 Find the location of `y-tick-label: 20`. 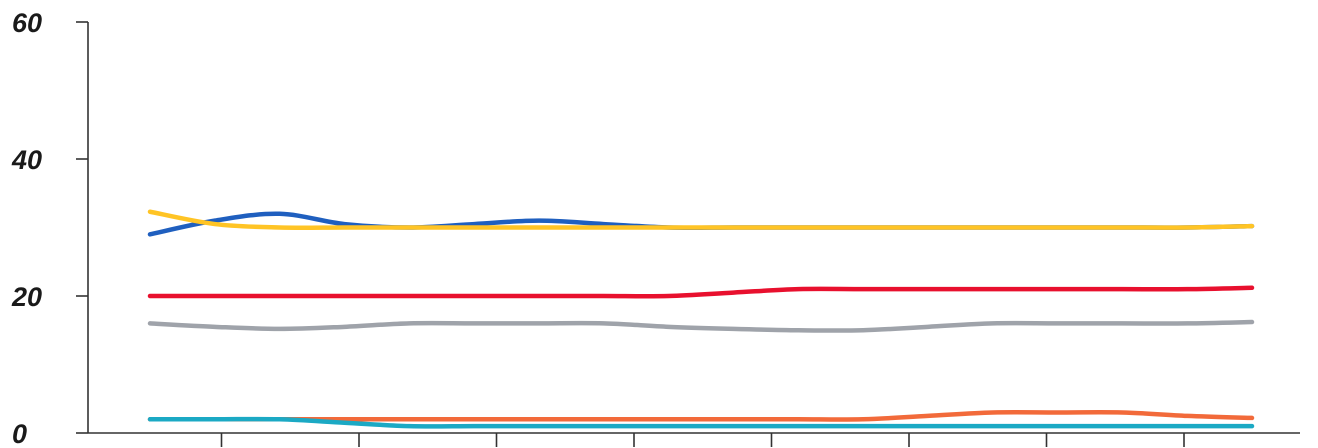

y-tick-label: 20 is located at coordinates (26, 297).